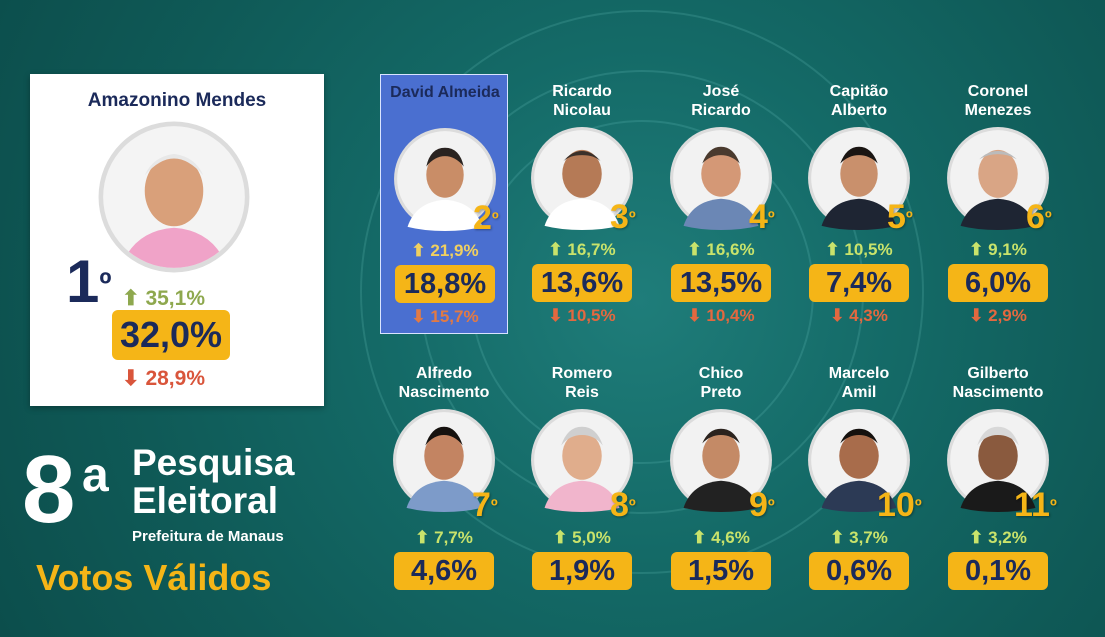  What do you see at coordinates (95, 475) in the screenshot?
I see `survey-ordinal: a` at bounding box center [95, 475].